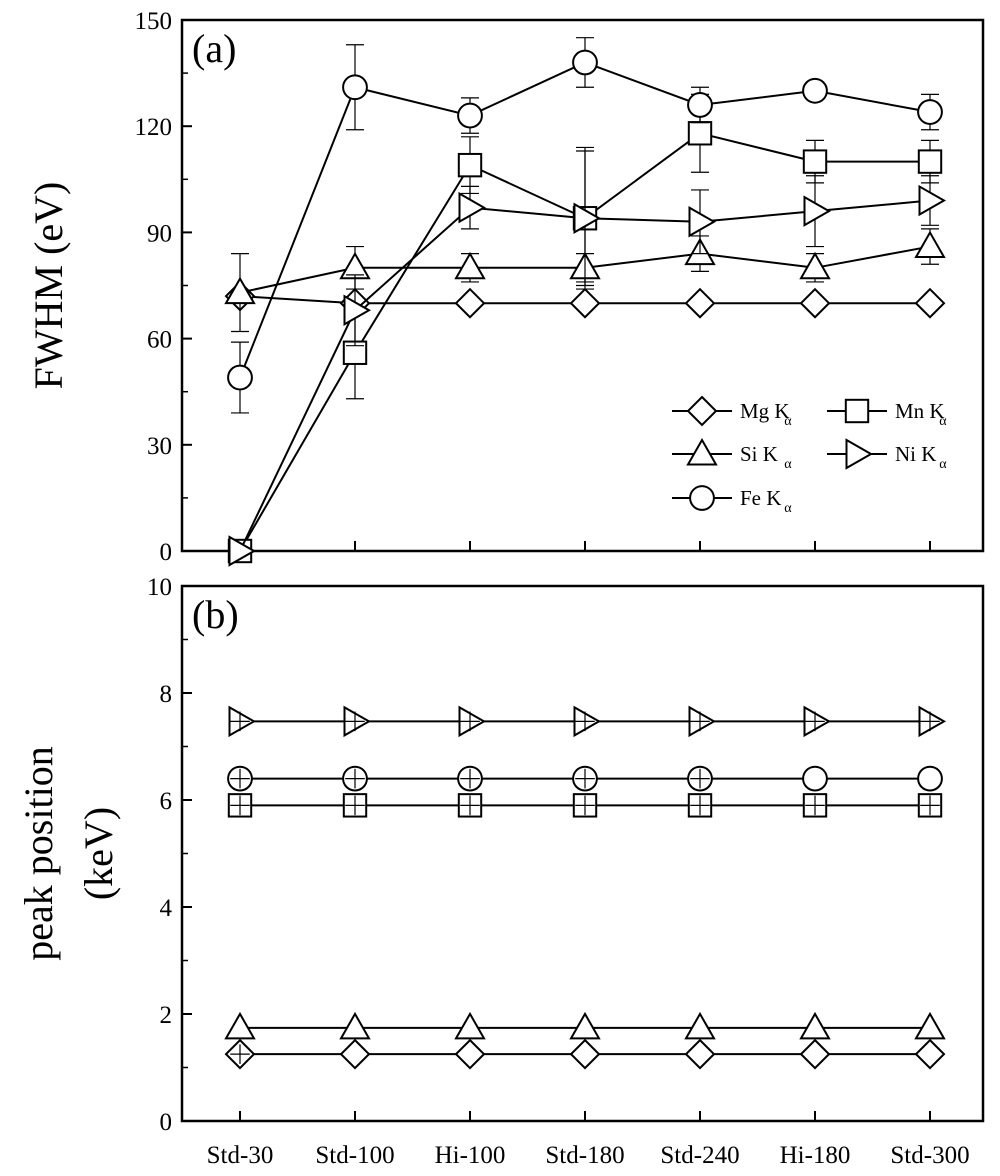 The width and height of the screenshot is (1000, 1176). Describe the element at coordinates (702, 411) in the screenshot. I see `legend-marker-mg-k` at that location.